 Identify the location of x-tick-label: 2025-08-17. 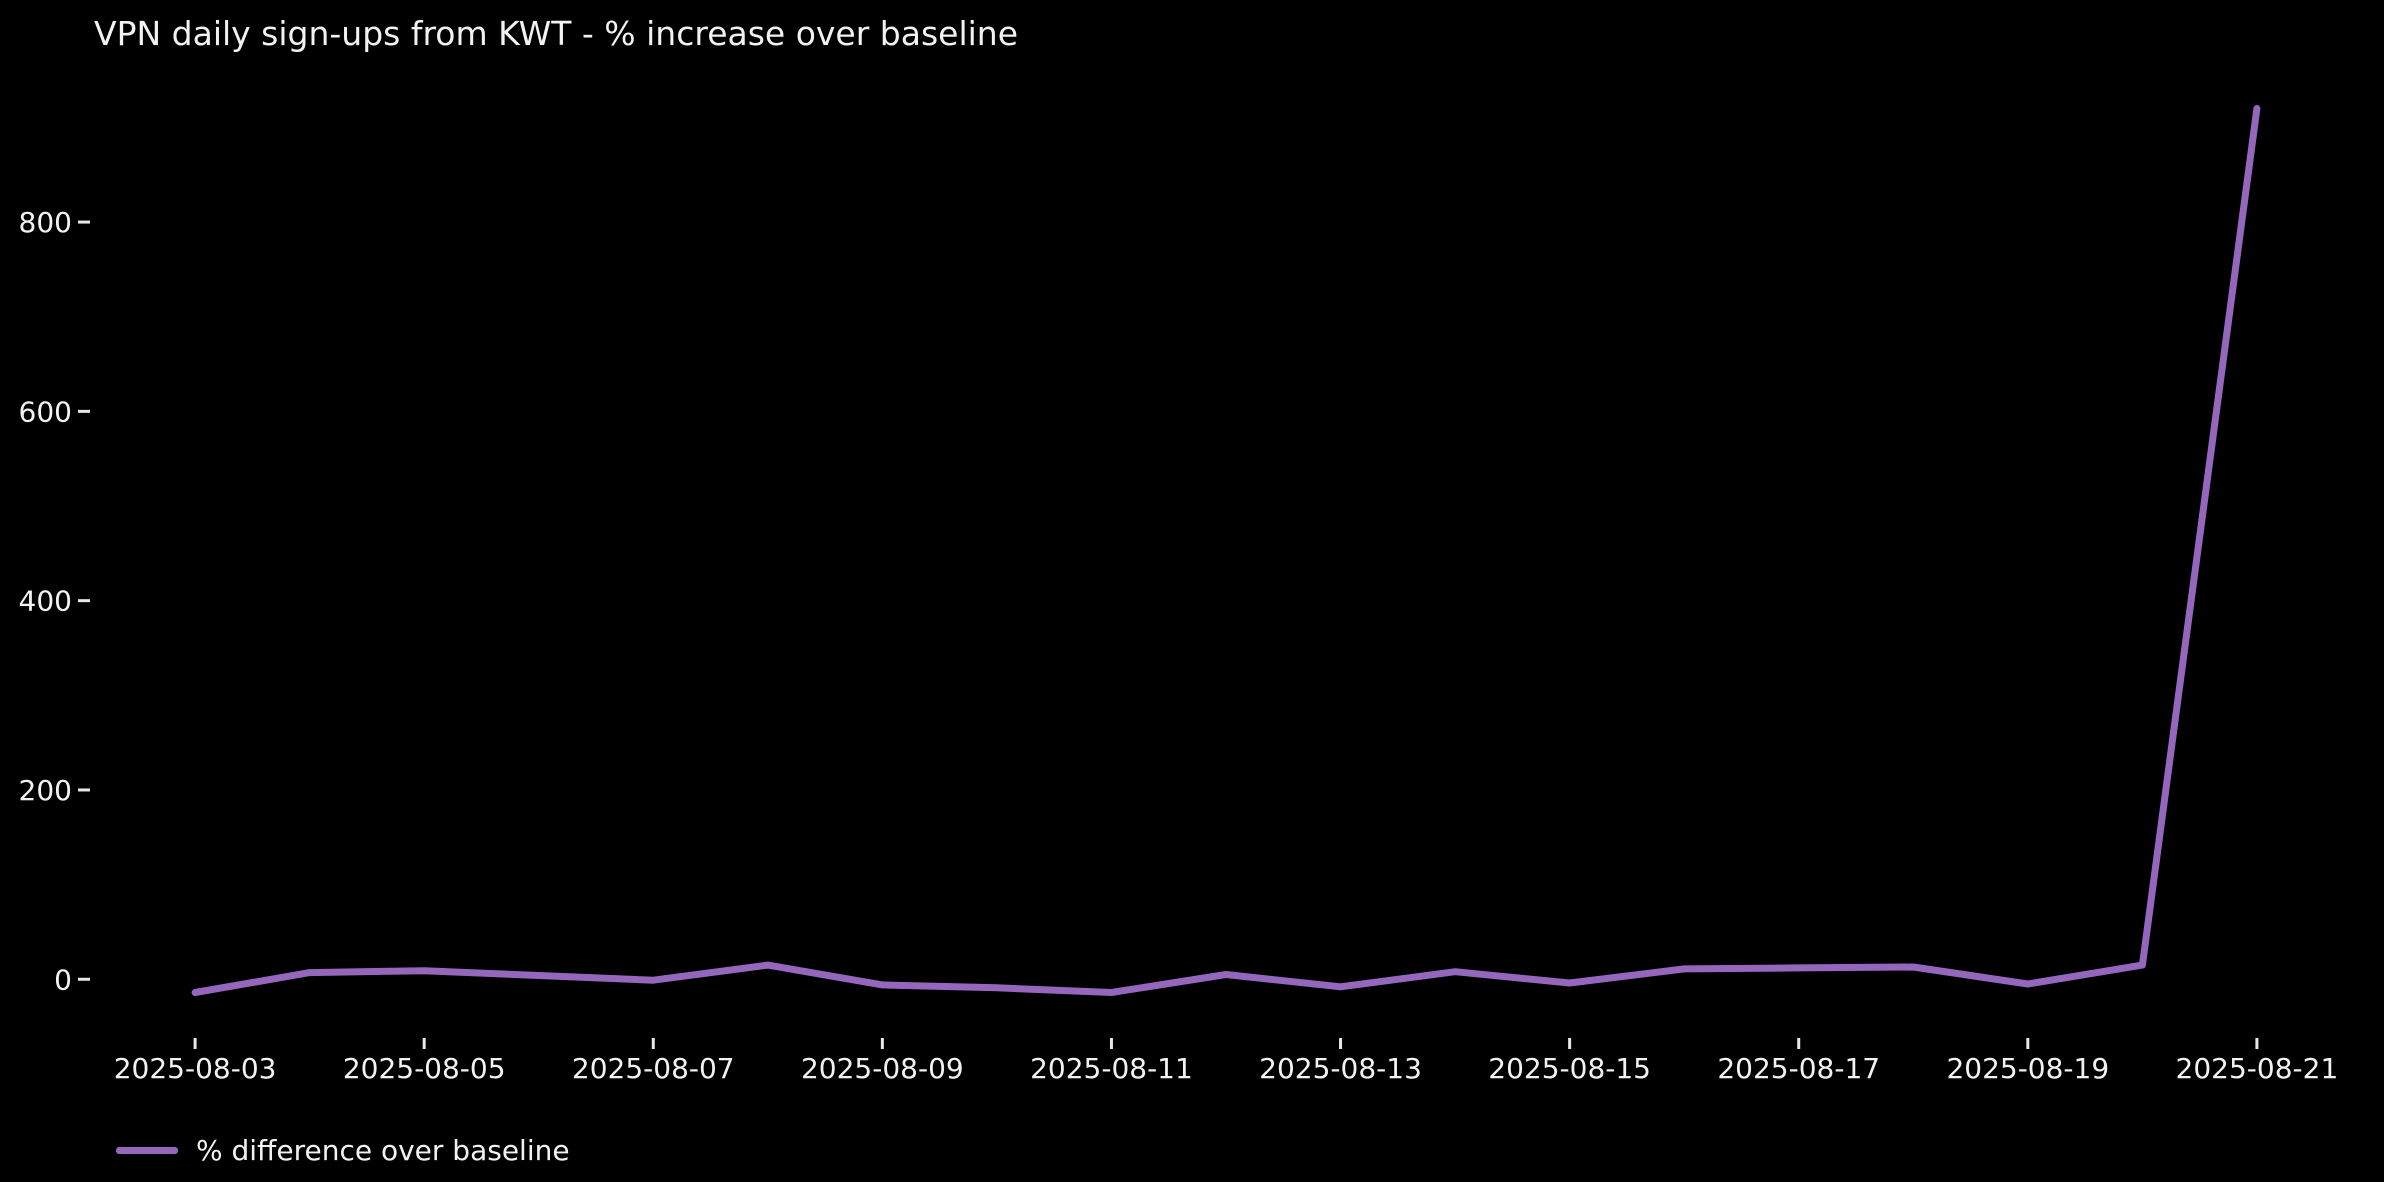
(1798, 1068).